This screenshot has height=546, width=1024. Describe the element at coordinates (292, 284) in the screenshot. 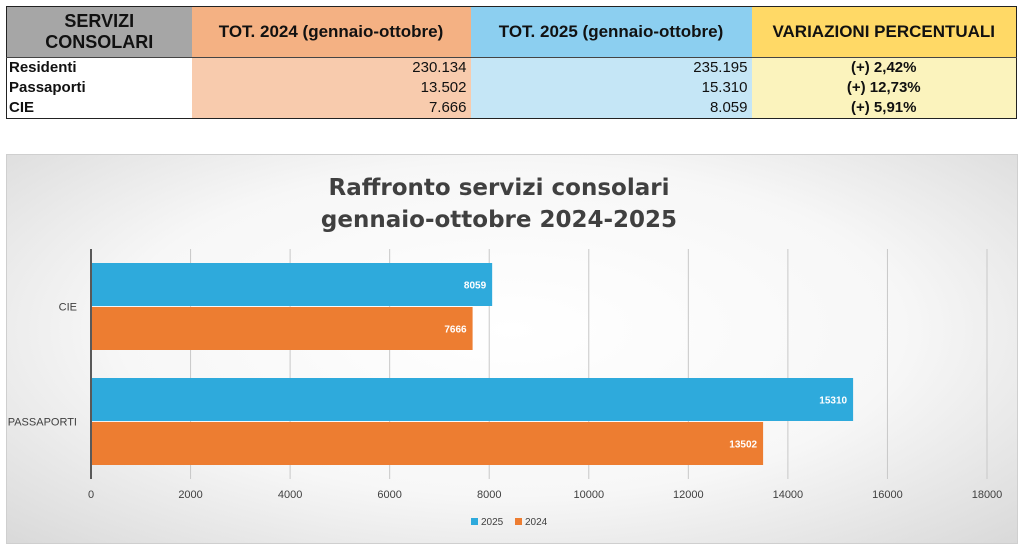

I see `bar-2025-cie` at that location.